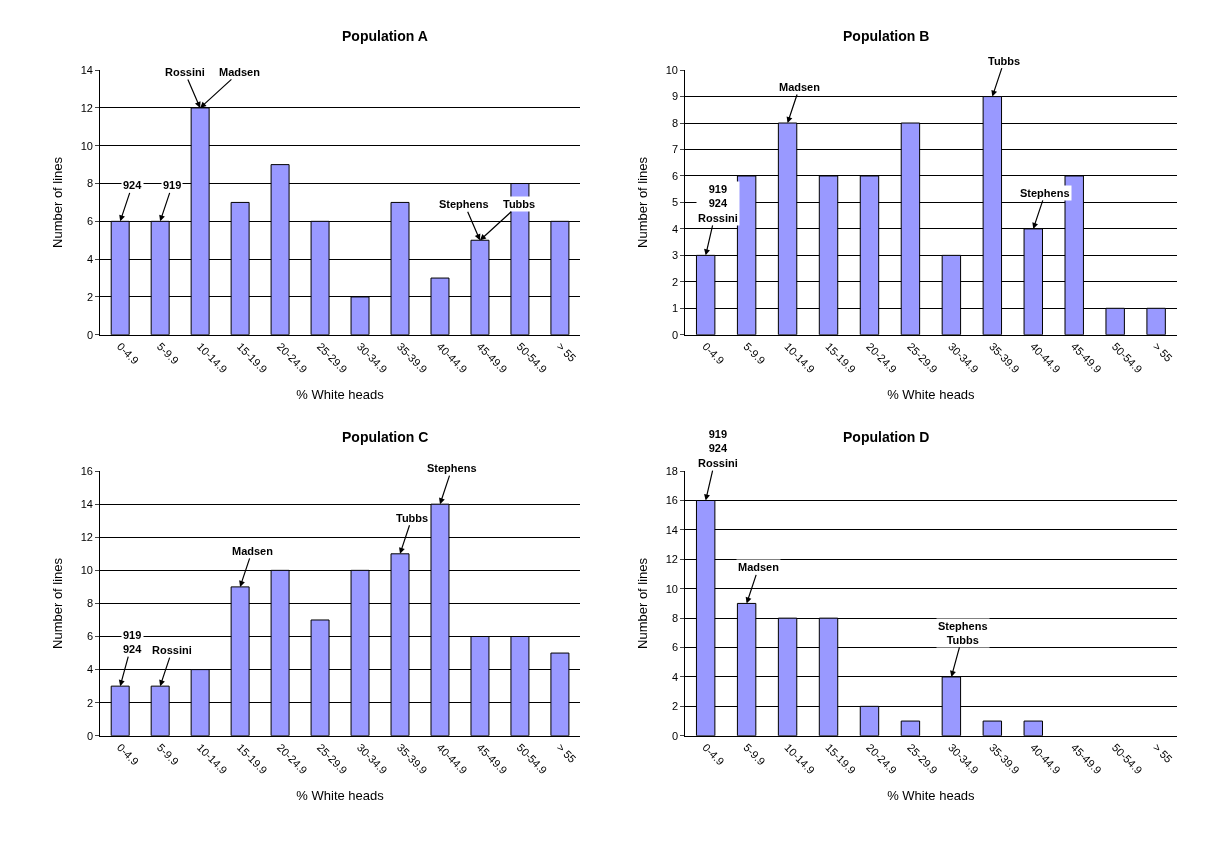  Describe the element at coordinates (674, 202) in the screenshot. I see `y-tick-label: 5` at that location.